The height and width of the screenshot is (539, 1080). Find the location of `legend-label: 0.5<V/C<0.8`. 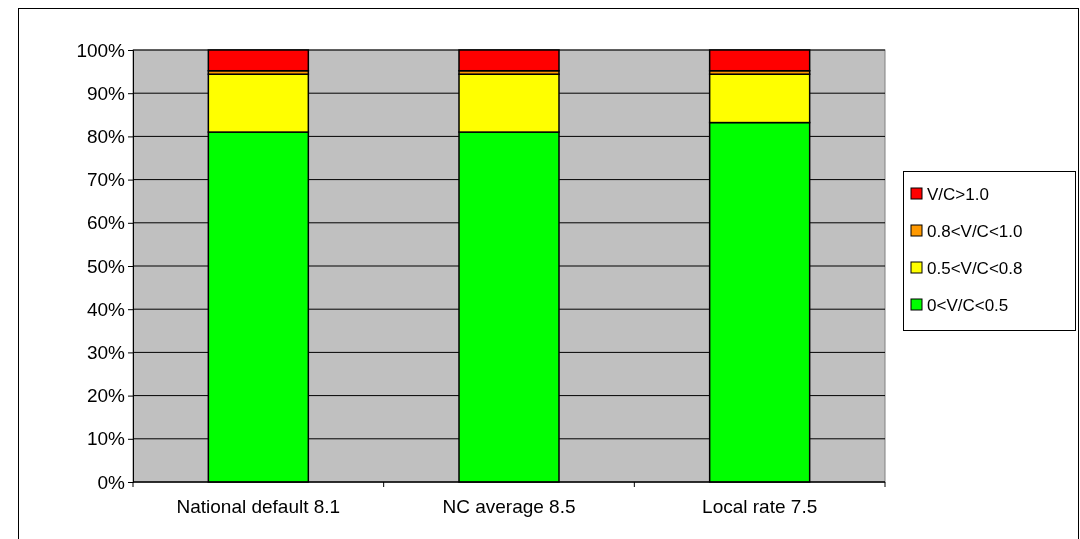

legend-label: 0.5<V/C<0.8 is located at coordinates (975, 268).